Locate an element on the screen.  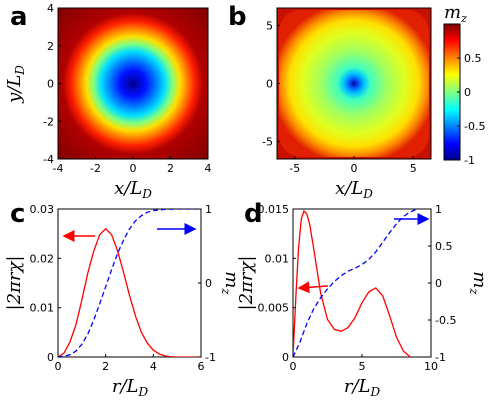
ylabel-right-d: mz is located at coordinates (478, 283).